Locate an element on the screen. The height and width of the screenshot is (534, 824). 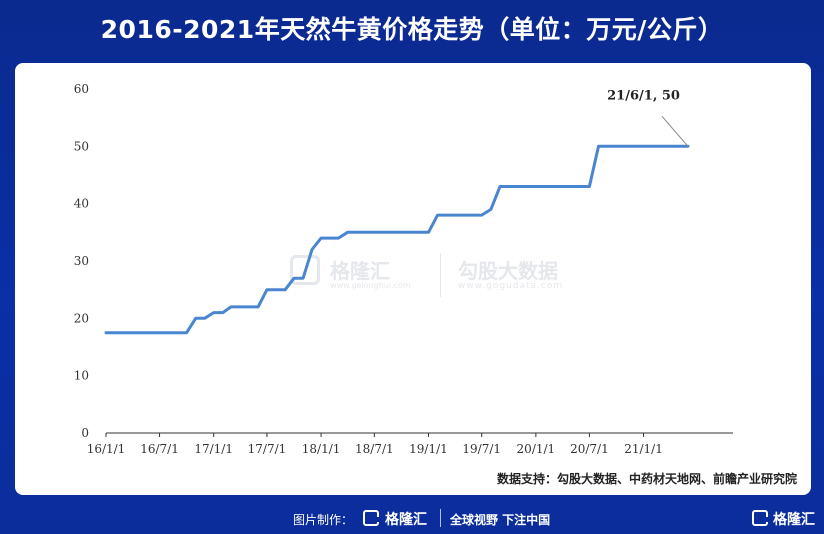
watermark-name-right: 勾股大数据 is located at coordinates (508, 271).